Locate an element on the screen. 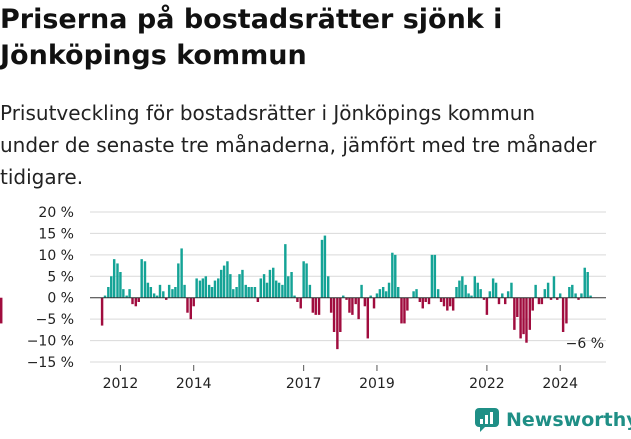 Image resolution: width=631 pixels, height=439 pixels. brand-name: Newsworthy is located at coordinates (568, 420).